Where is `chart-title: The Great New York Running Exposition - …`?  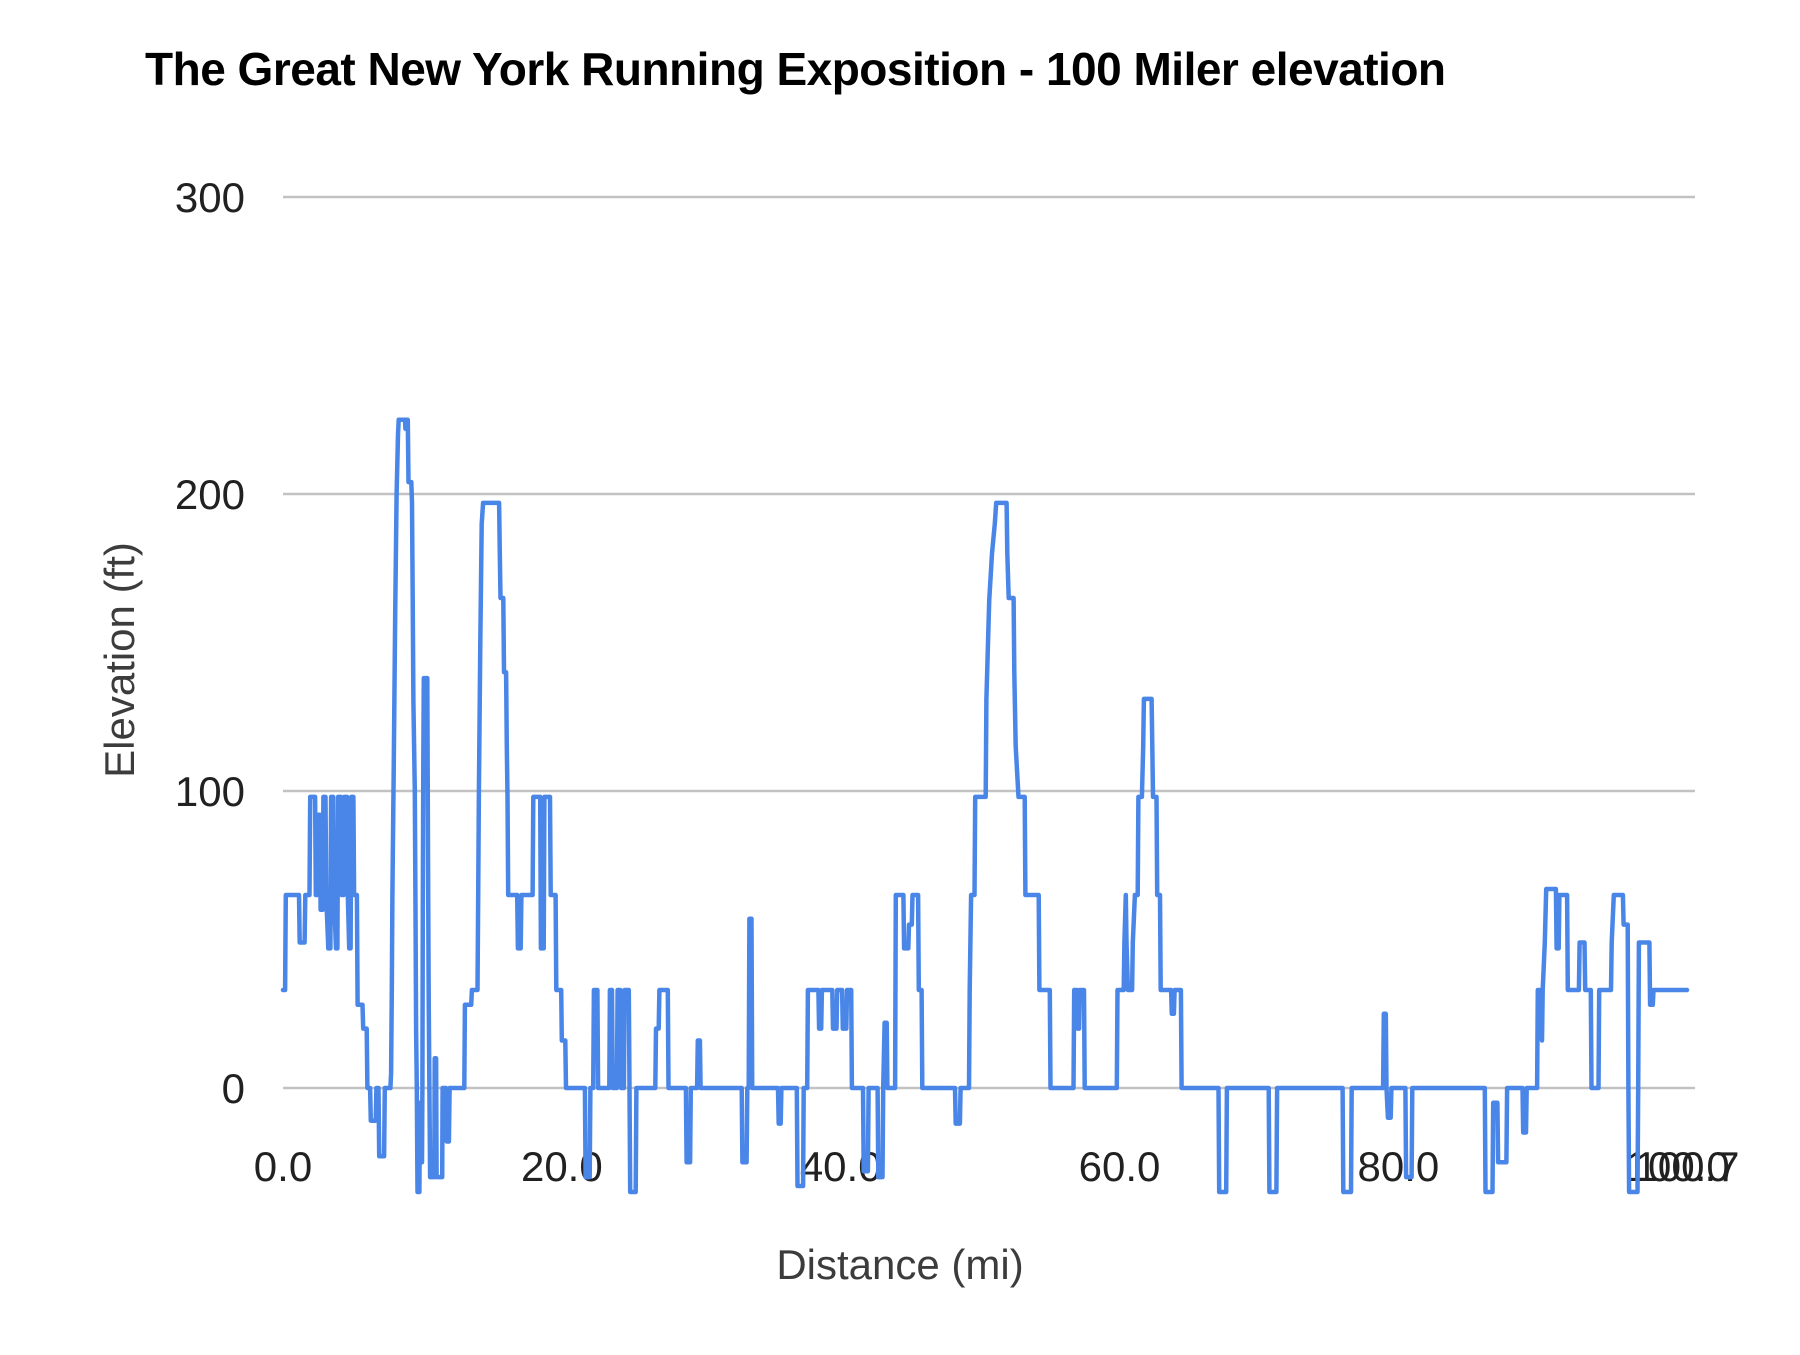
chart-title: The Great New York Running Exposition - … is located at coordinates (795, 69).